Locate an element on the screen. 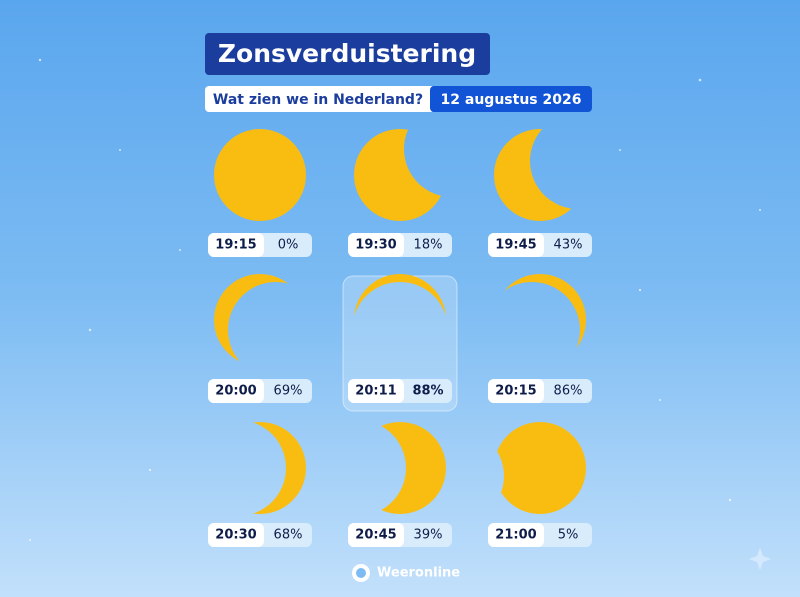  coverage: 68% is located at coordinates (288, 535).